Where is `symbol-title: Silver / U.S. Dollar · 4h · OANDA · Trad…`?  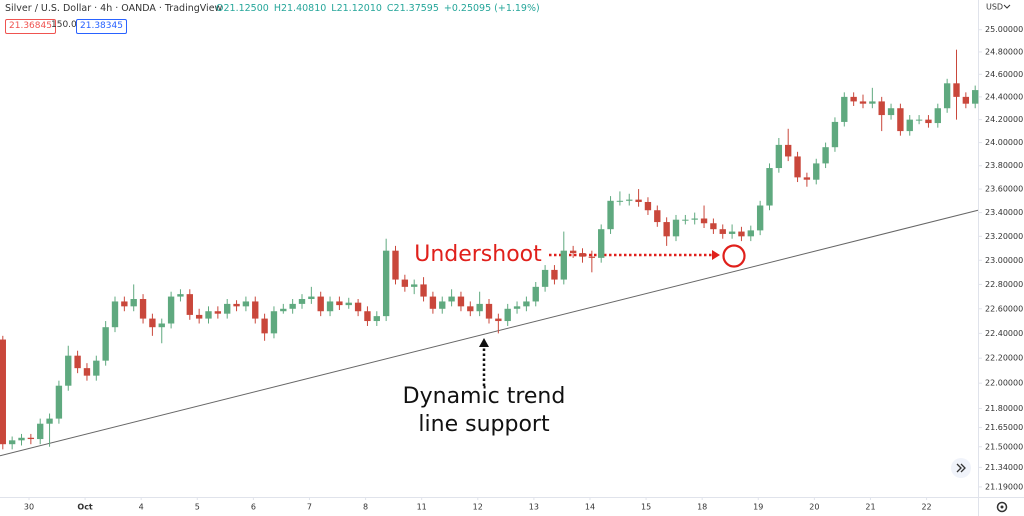 symbol-title: Silver / U.S. Dollar · 4h · OANDA · Trad… is located at coordinates (114, 8).